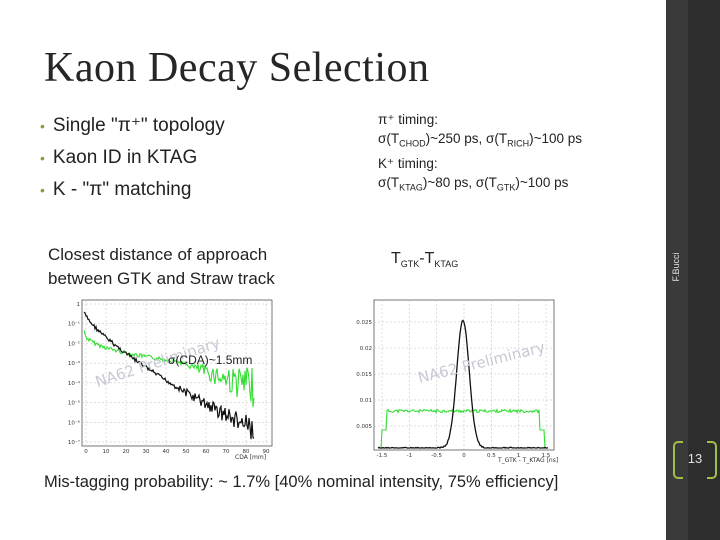  I want to click on cda-y-tick: 10⁻⁷, so click(74, 442).